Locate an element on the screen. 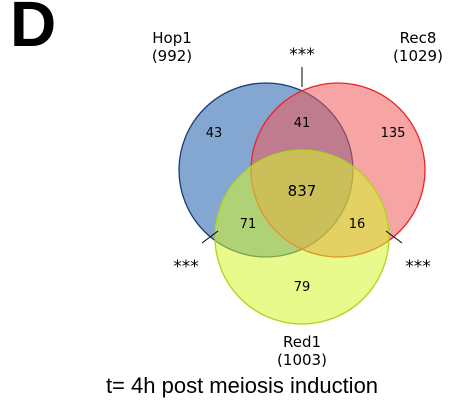 This screenshot has height=406, width=470. rec8-red1-significance: *** is located at coordinates (418, 267).